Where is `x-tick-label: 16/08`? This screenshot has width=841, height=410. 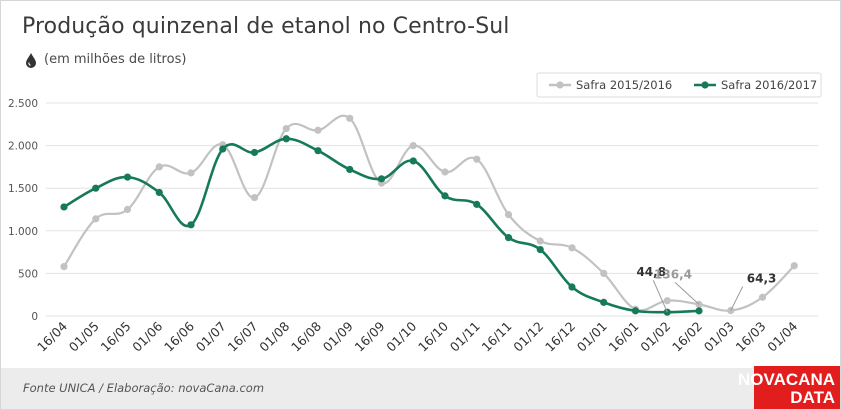 x-tick-label: 16/08 is located at coordinates (306, 336).